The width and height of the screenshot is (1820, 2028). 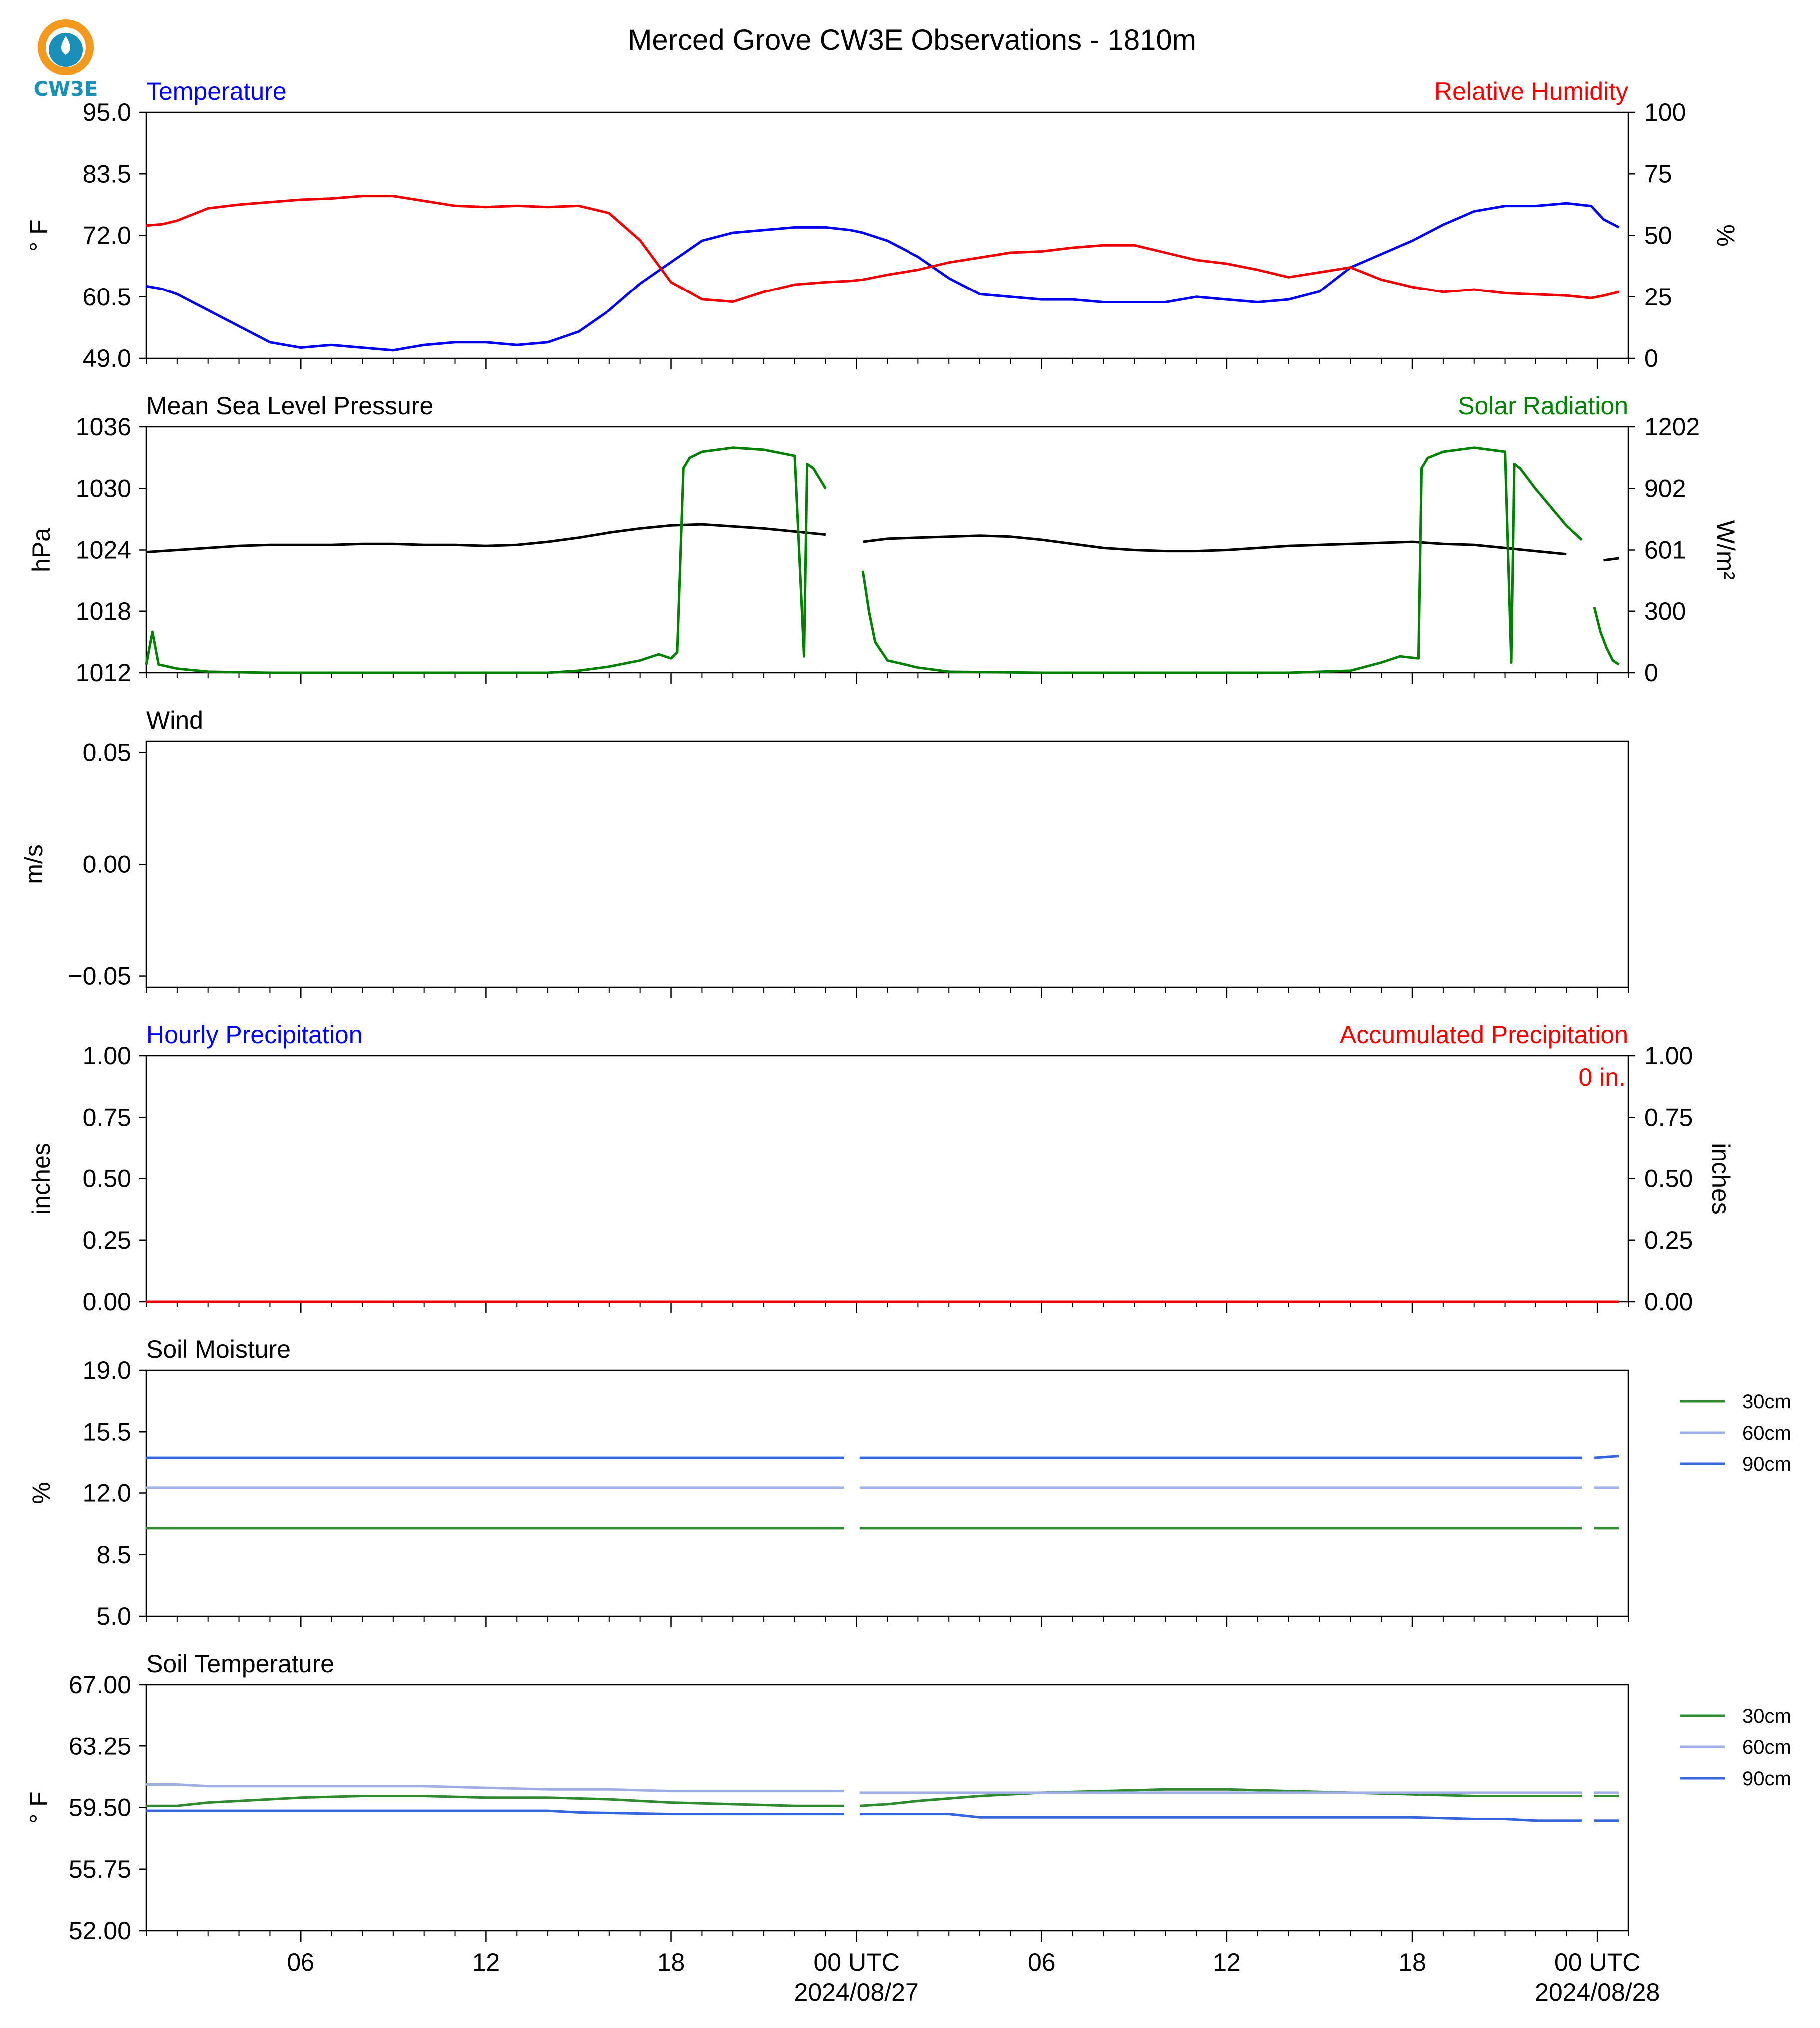 I want to click on y-tick-label-left: 1018, so click(x=103, y=611).